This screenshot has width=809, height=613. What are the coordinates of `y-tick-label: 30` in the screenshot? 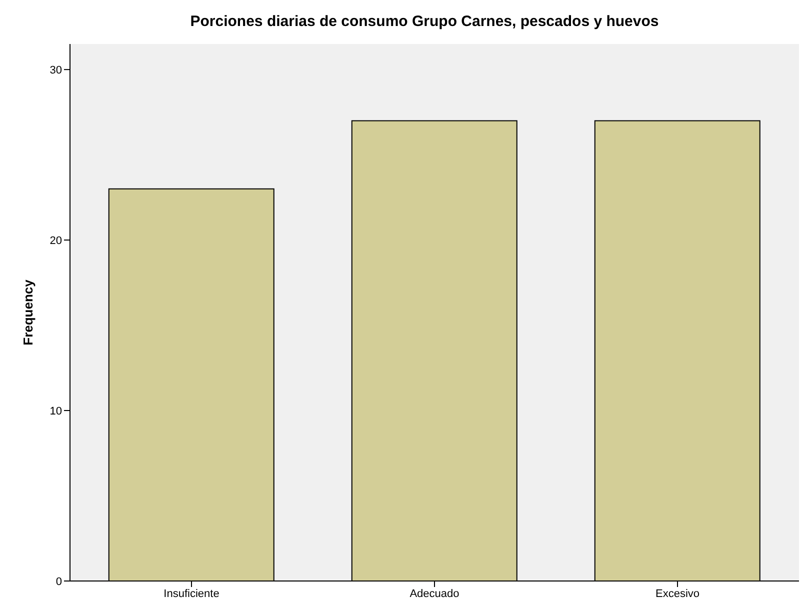 It's located at (56, 70).